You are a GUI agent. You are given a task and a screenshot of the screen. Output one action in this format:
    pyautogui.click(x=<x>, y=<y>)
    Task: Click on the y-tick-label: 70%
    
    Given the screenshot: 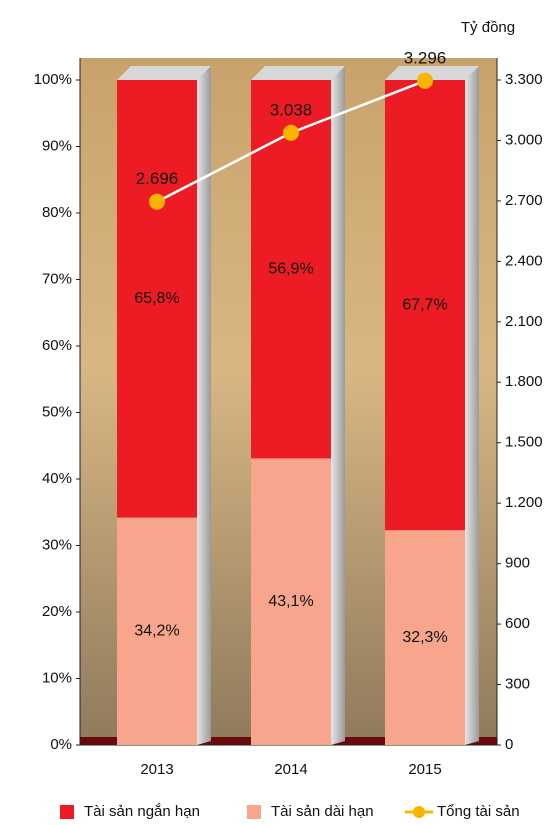 What is the action you would take?
    pyautogui.click(x=57, y=278)
    